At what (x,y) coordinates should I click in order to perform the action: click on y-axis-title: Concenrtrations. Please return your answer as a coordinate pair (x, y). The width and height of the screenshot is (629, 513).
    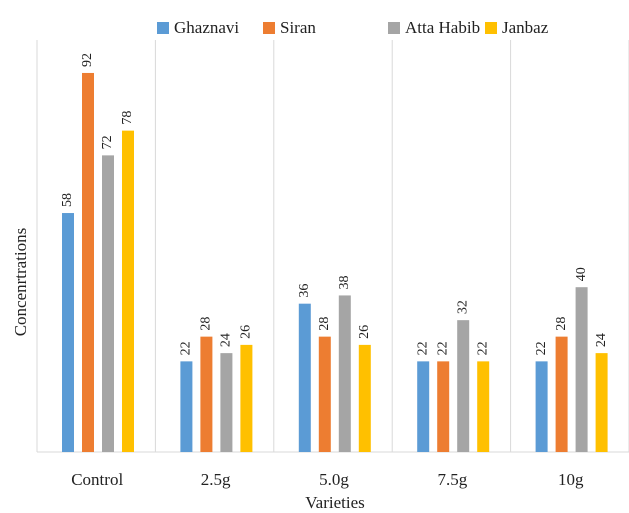
    Looking at the image, I should click on (20, 282).